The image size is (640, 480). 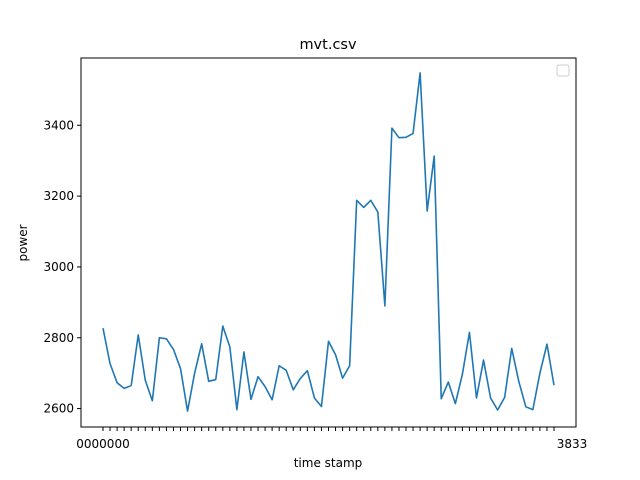 What do you see at coordinates (58, 409) in the screenshot?
I see `y-tick-label: 2600` at bounding box center [58, 409].